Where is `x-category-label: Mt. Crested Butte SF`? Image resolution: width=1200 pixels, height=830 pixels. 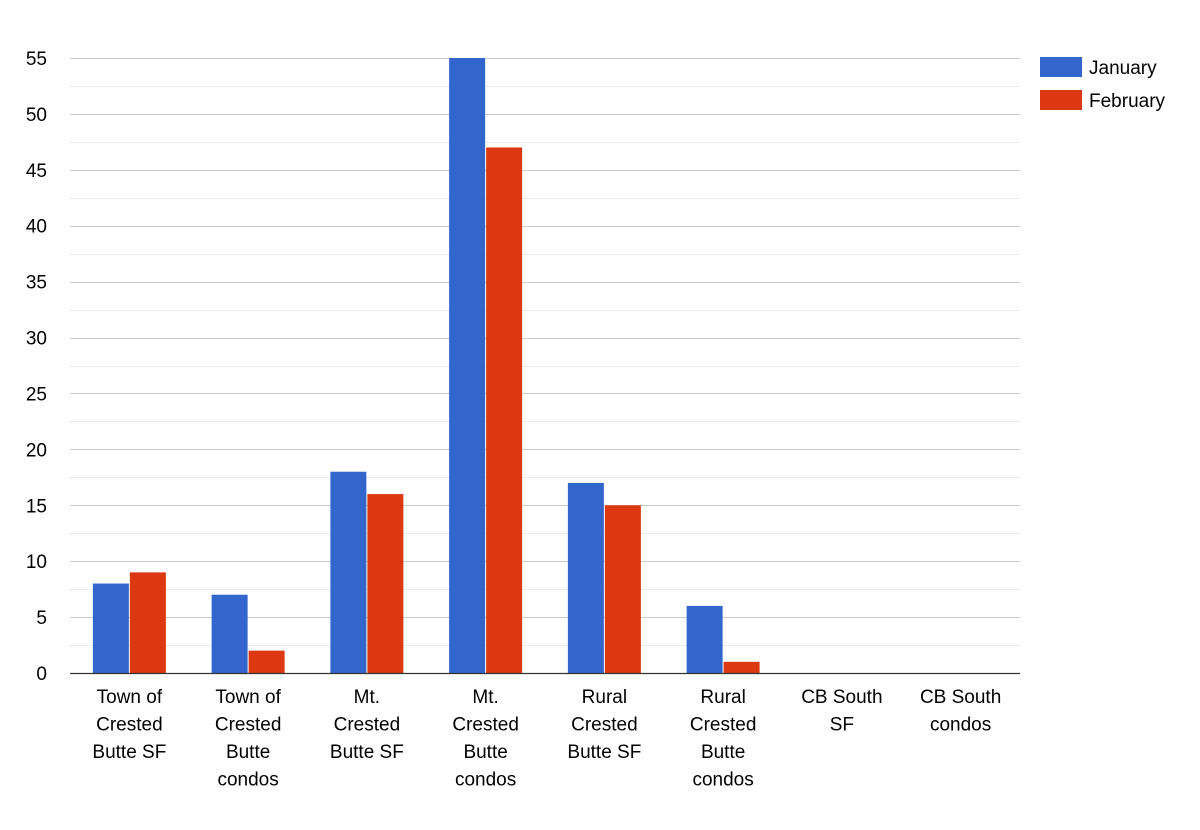 x-category-label: Mt. Crested Butte SF is located at coordinates (367, 725).